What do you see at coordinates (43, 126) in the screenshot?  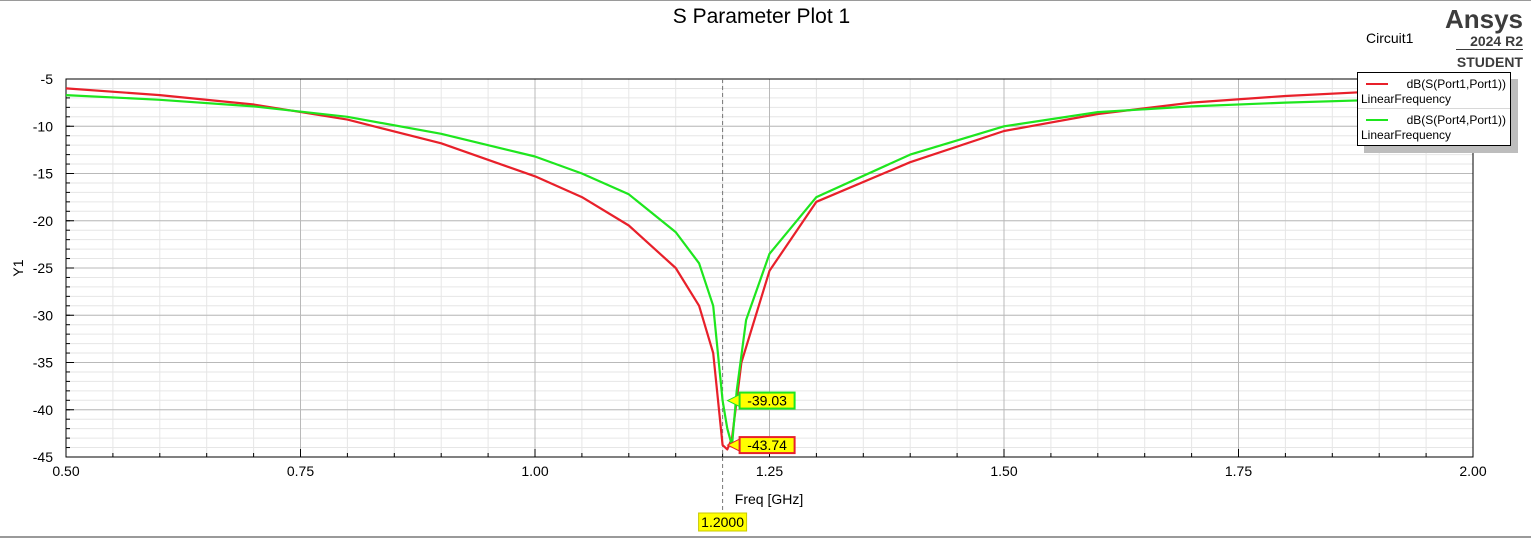 I see `y-tick-label: -10` at bounding box center [43, 126].